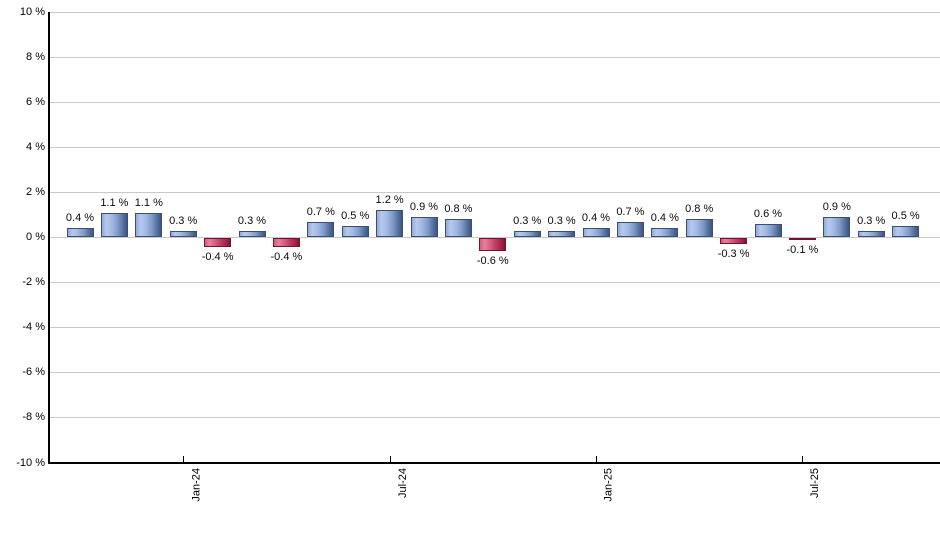  I want to click on bar-value-label: -0.1 %, so click(802, 249).